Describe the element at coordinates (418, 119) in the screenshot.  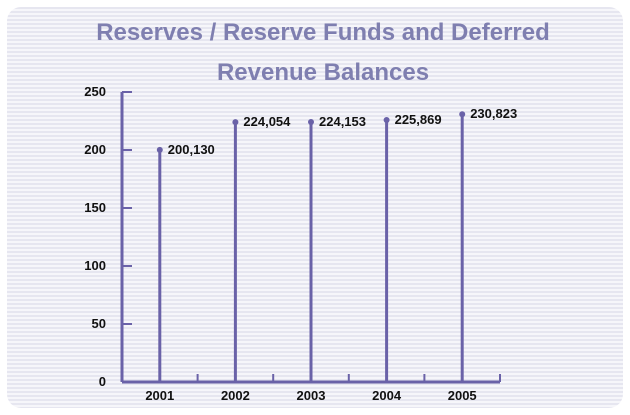
I see `data-label: 225,869` at that location.